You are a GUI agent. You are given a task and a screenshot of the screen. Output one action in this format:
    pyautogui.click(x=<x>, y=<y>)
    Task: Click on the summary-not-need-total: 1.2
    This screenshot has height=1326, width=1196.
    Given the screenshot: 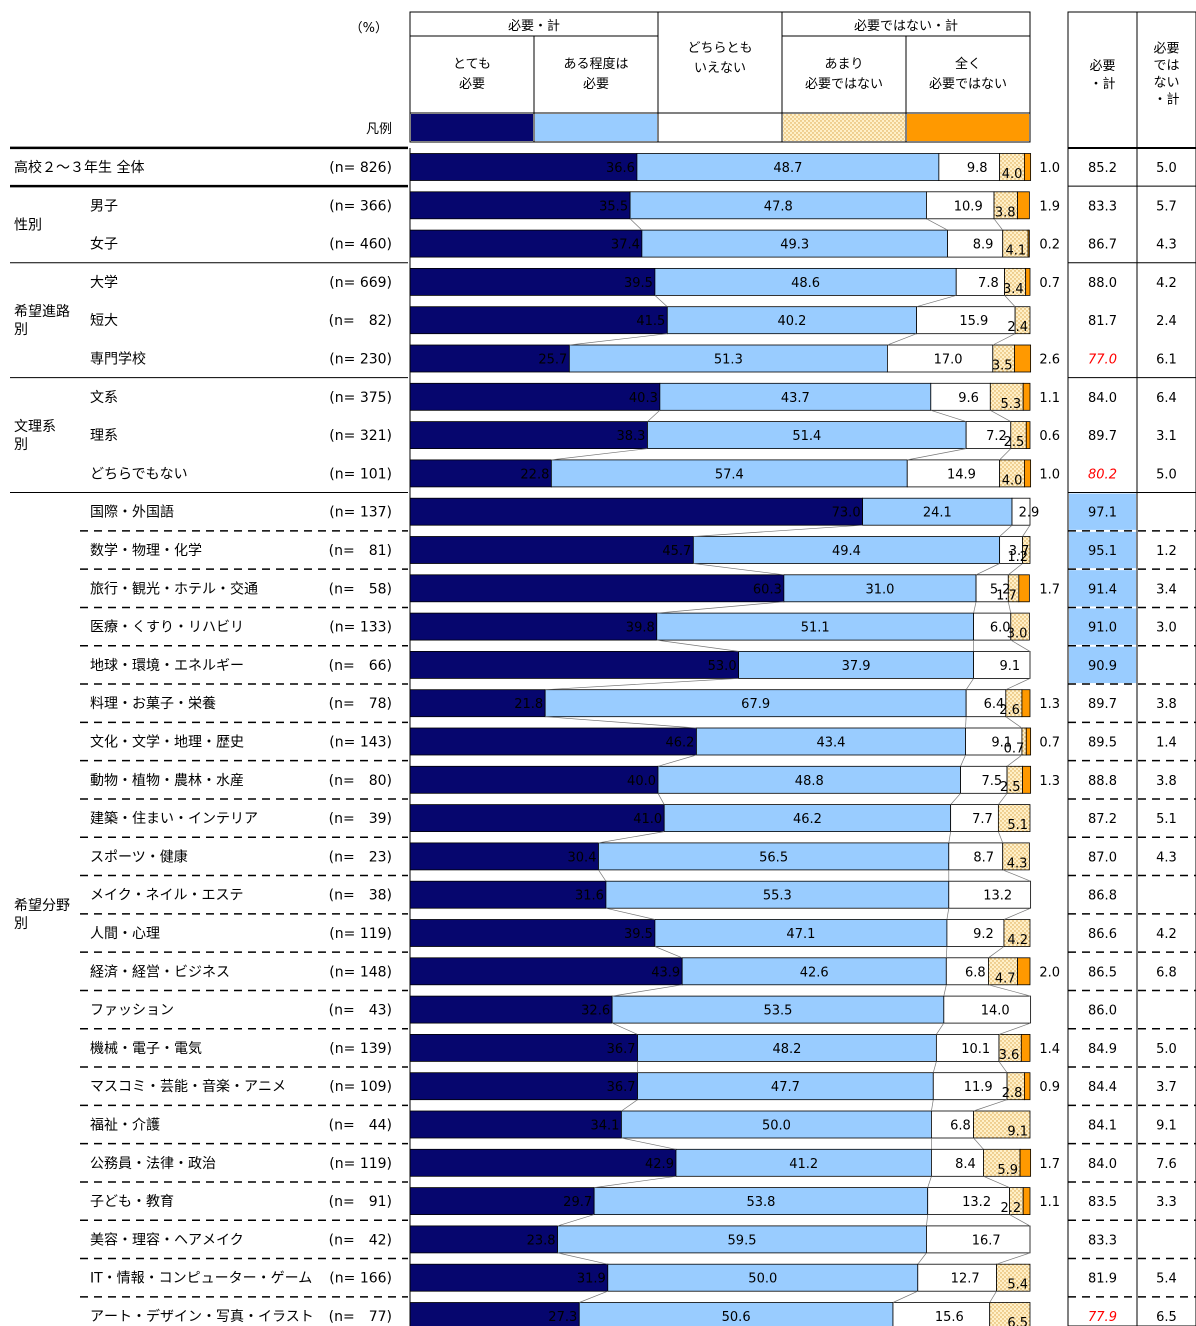 What is the action you would take?
    pyautogui.click(x=1166, y=551)
    